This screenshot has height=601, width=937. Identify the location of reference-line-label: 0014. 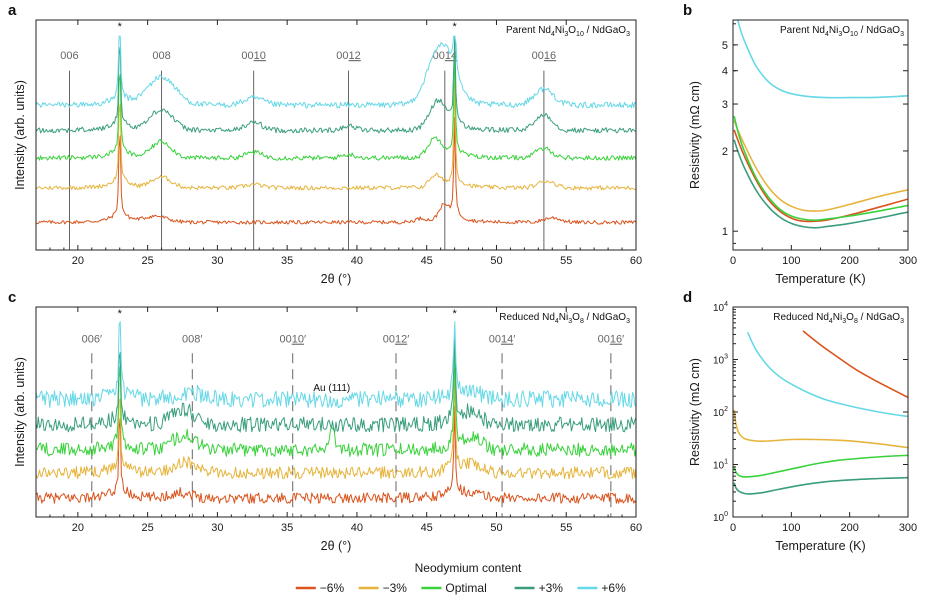
(445, 56).